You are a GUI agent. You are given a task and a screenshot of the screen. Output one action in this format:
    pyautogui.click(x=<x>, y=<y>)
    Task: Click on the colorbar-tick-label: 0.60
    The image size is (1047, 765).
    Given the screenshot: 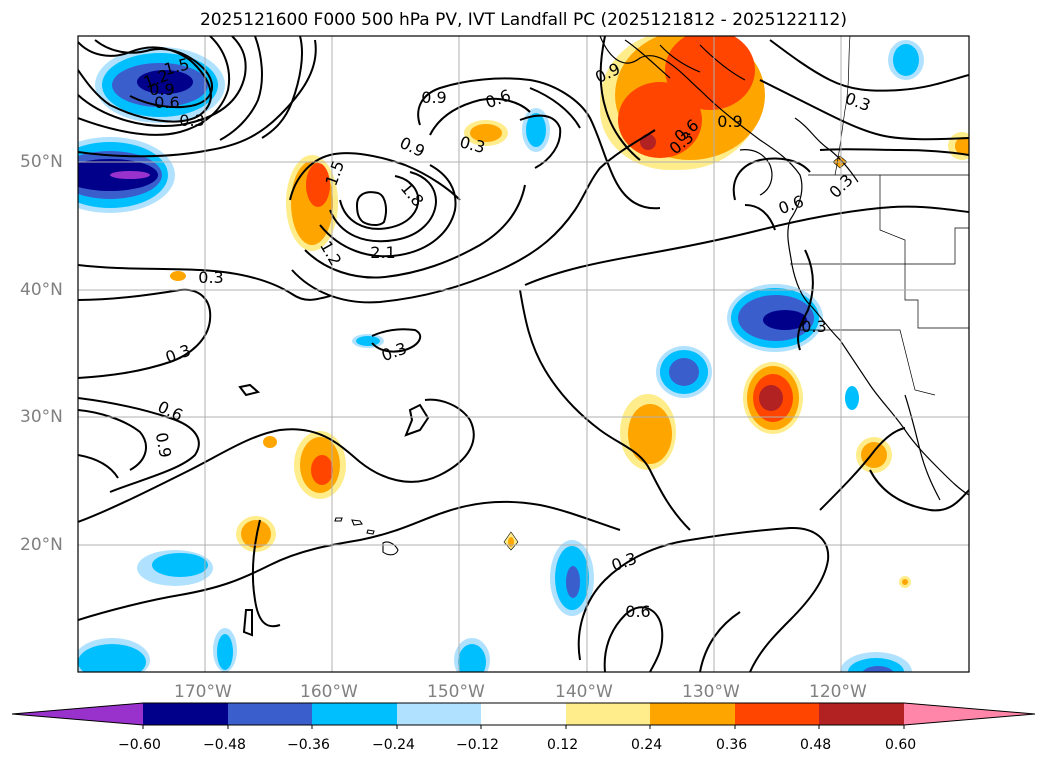 What is the action you would take?
    pyautogui.click(x=901, y=745)
    